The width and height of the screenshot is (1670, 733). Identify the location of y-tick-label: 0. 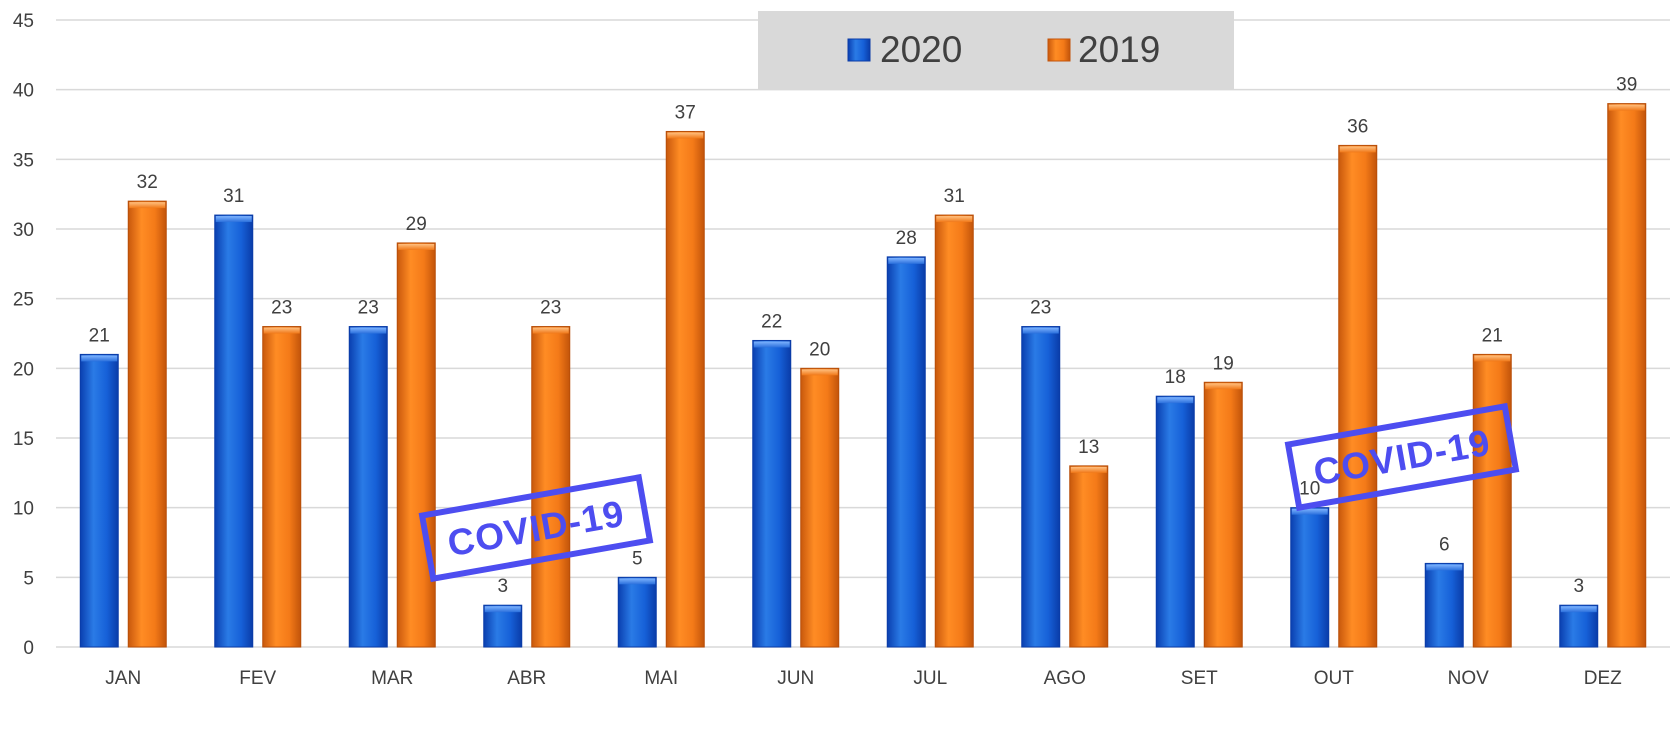
(28, 648).